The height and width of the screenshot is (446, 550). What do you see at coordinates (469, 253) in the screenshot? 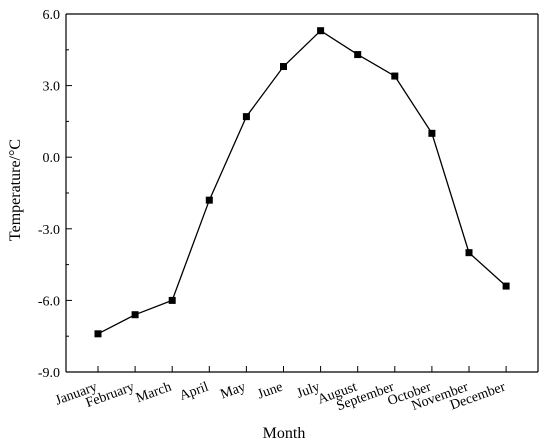
I see `data-point-november` at bounding box center [469, 253].